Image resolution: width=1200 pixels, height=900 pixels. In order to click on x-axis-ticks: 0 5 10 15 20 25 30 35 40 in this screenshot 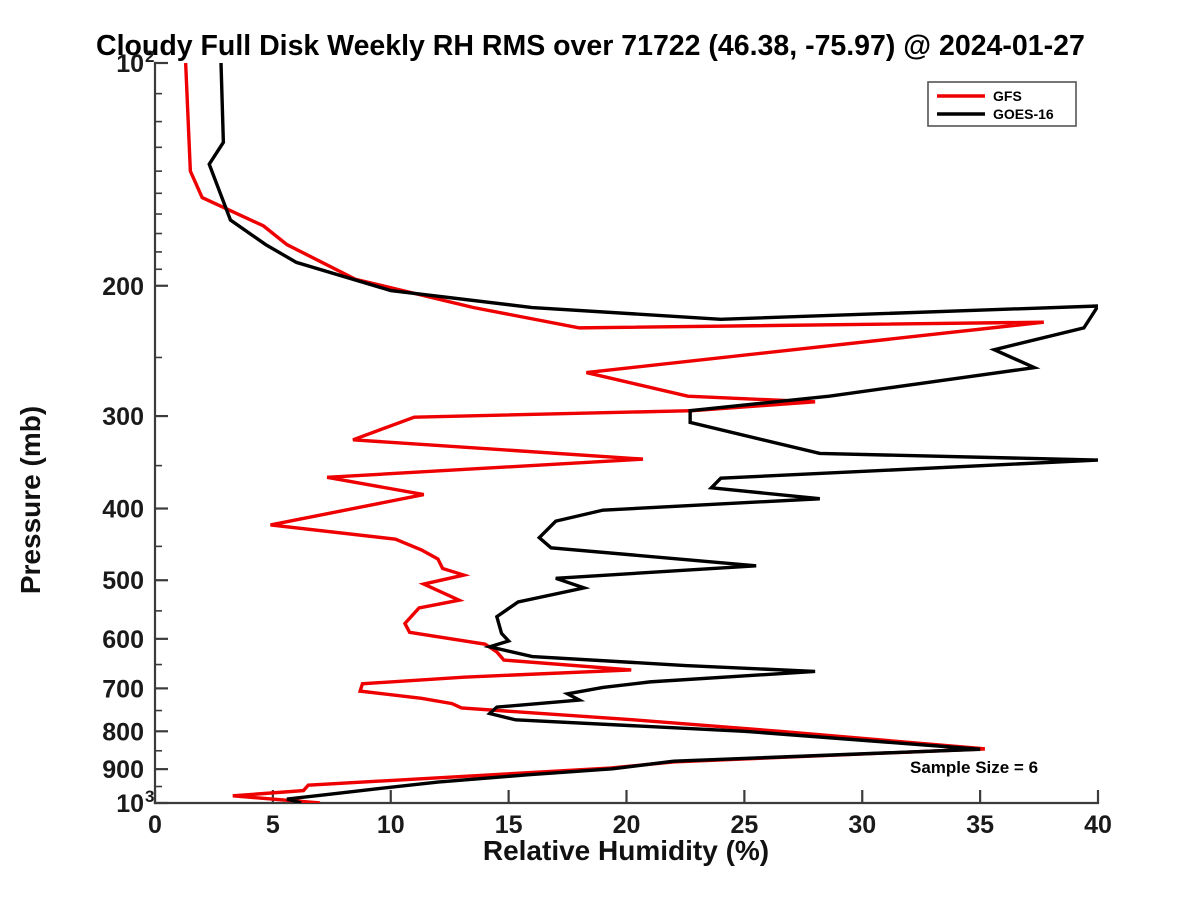, I will do `click(630, 814)`.